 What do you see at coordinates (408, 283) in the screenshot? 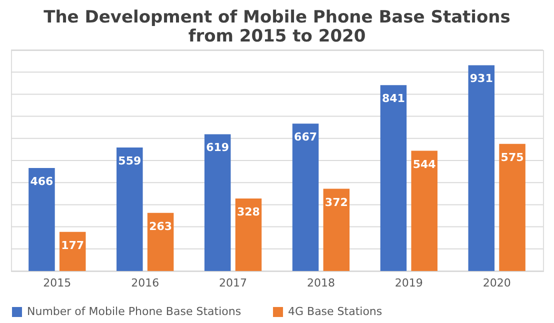
I see `x-tick-label: 2019` at bounding box center [408, 283].